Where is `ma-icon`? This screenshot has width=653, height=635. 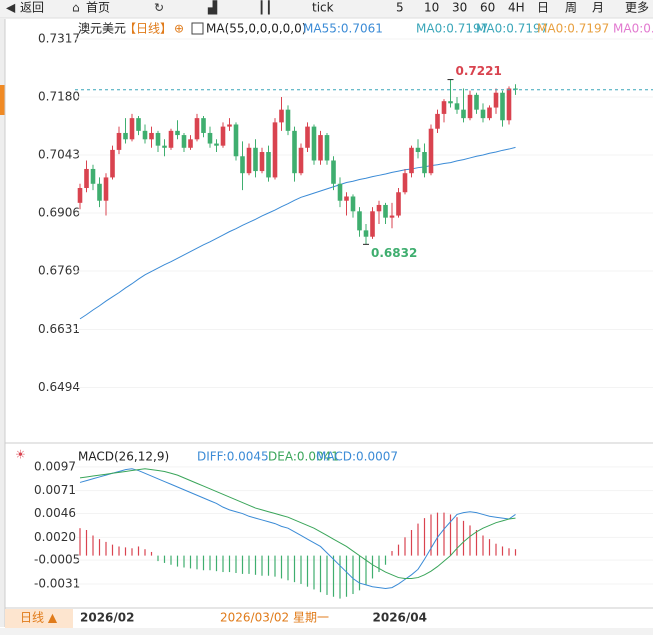 ma-icon is located at coordinates (197, 28).